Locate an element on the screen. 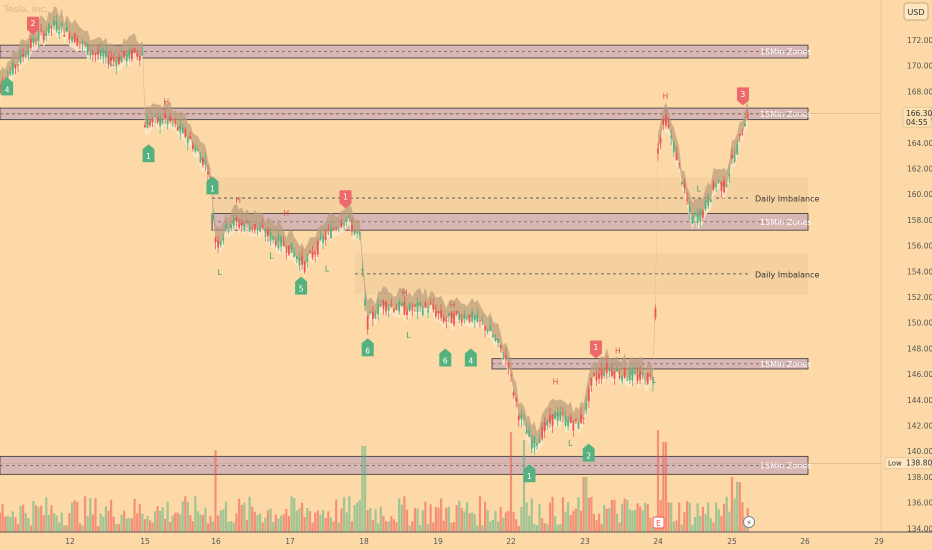 The image size is (932, 550). price-tick-label: 156.00 is located at coordinates (919, 246).